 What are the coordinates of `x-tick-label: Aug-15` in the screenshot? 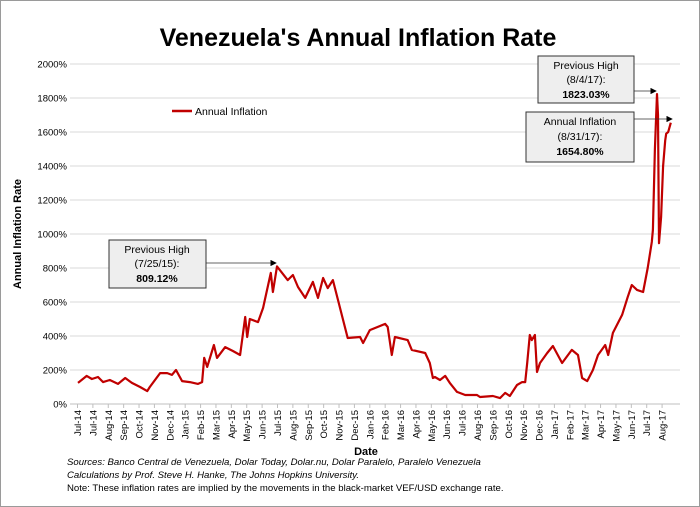 It's located at (293, 425).